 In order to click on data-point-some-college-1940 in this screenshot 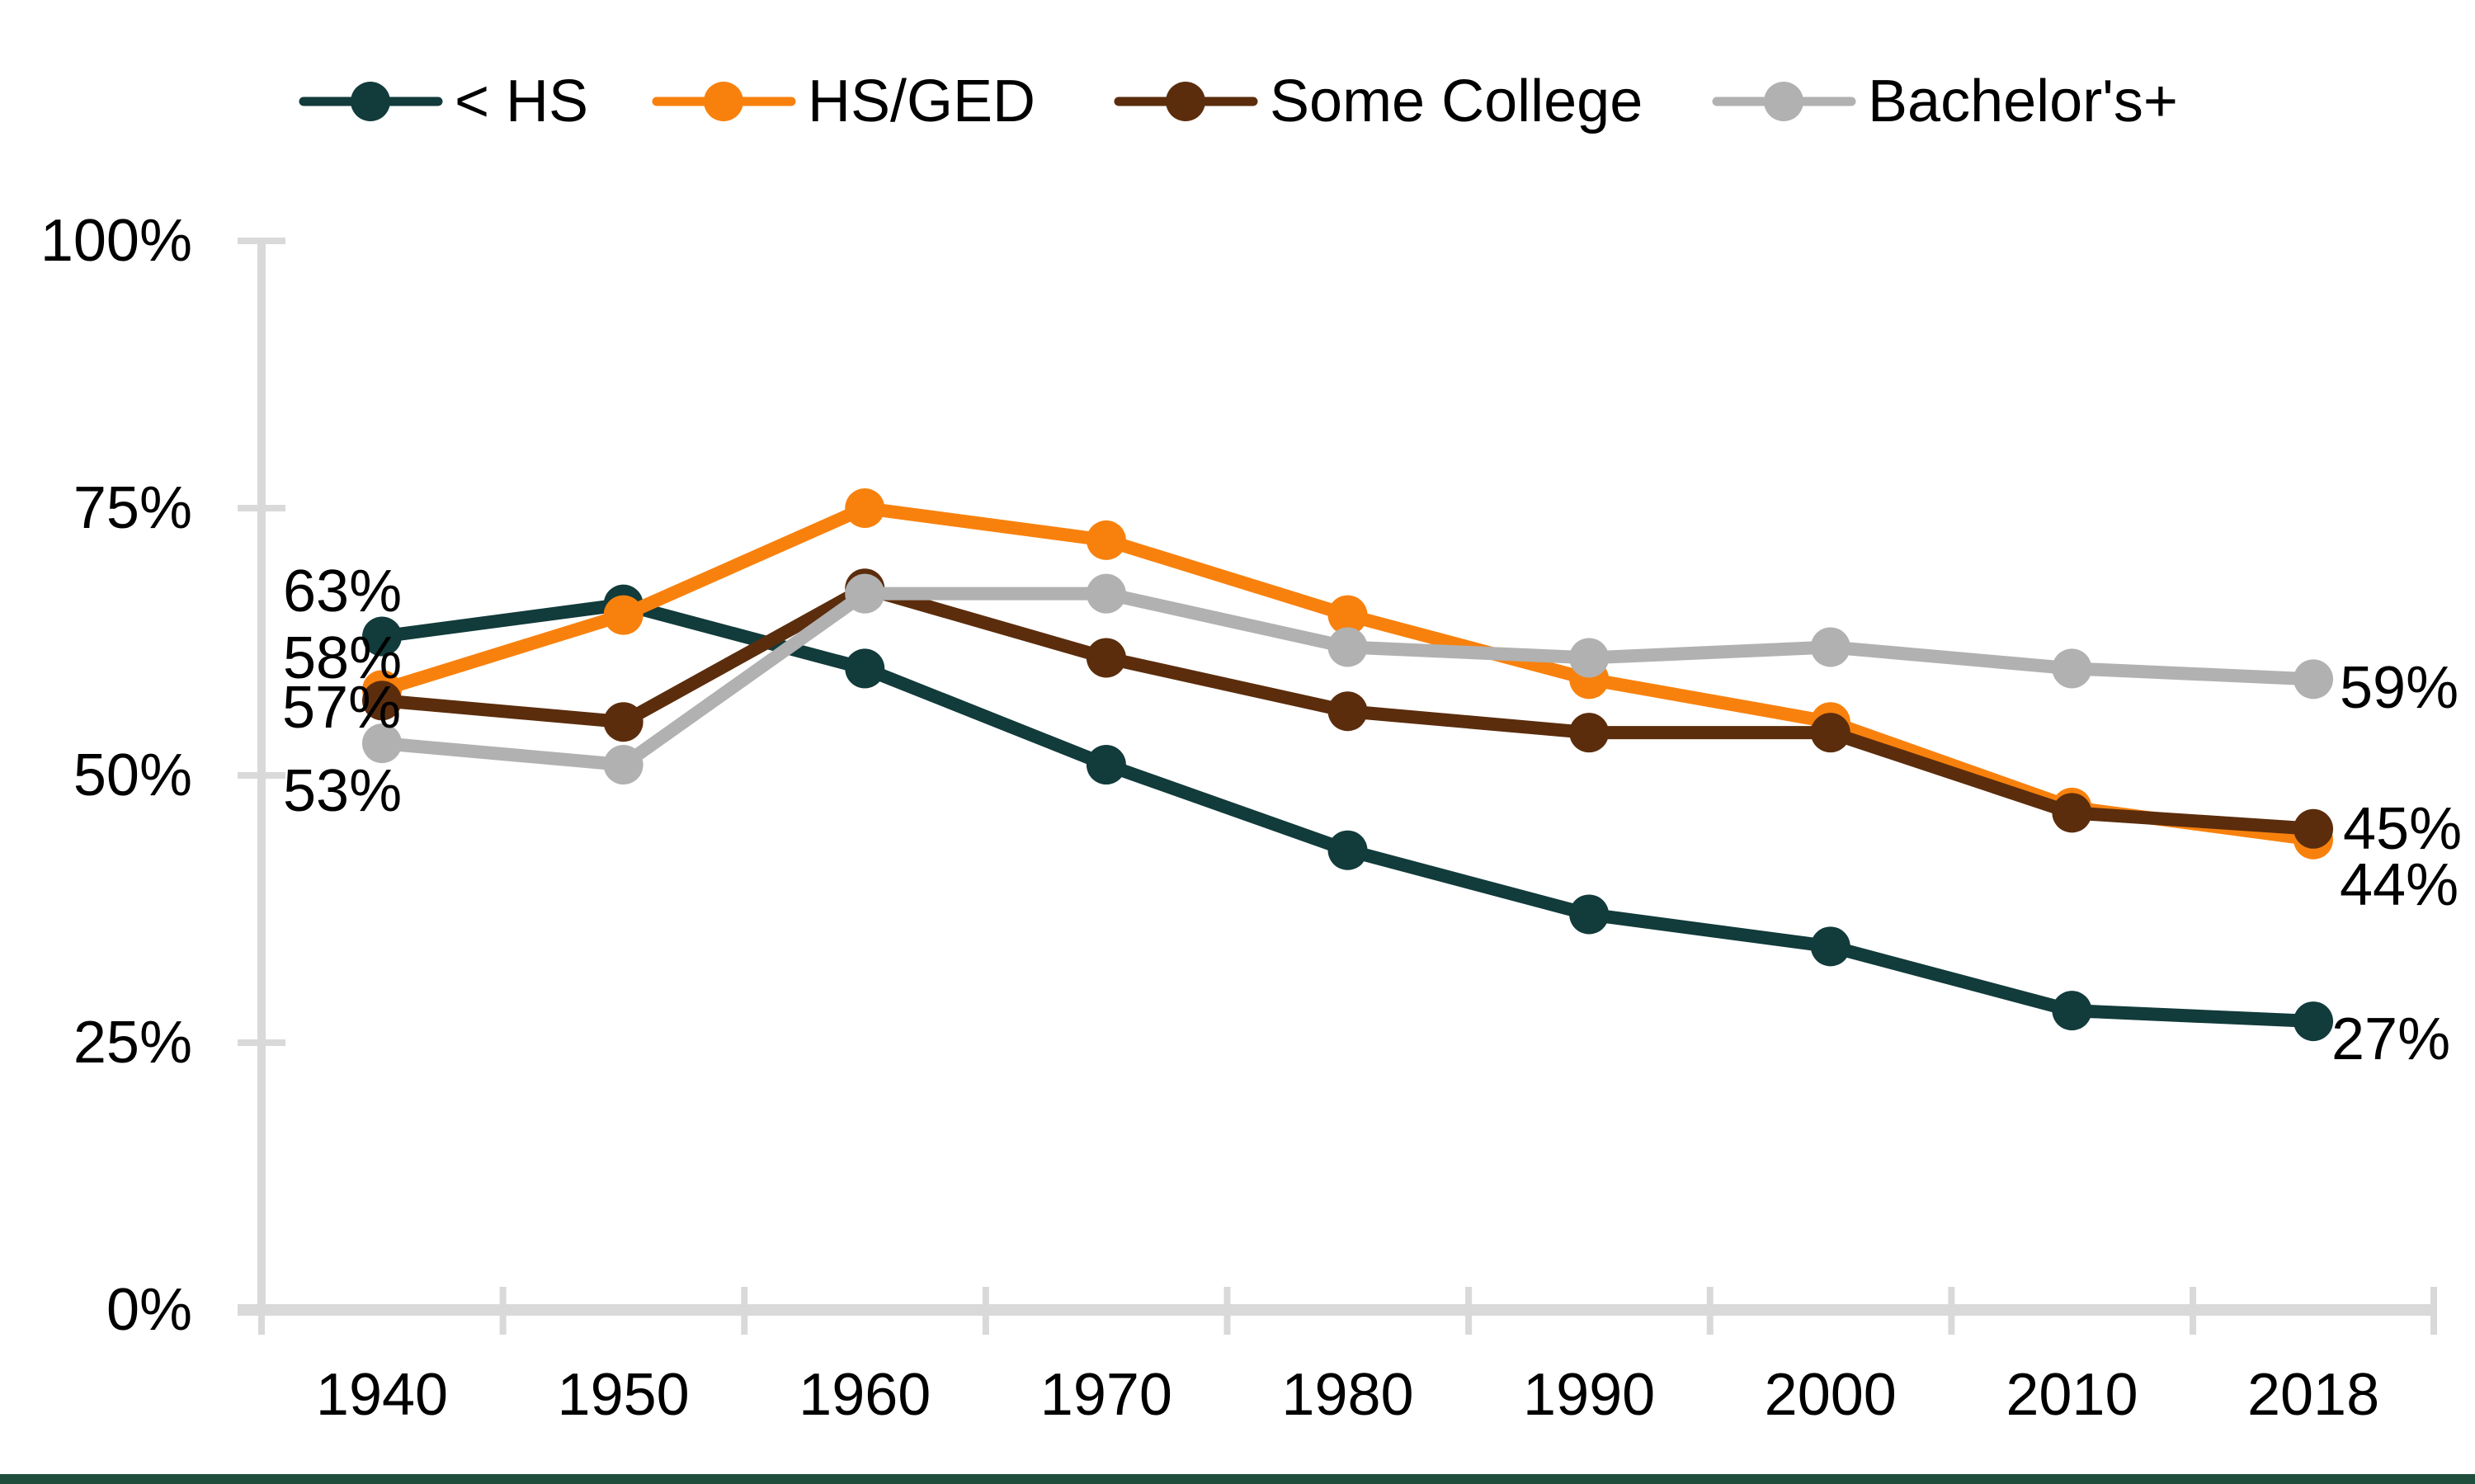, I will do `click(382, 701)`.